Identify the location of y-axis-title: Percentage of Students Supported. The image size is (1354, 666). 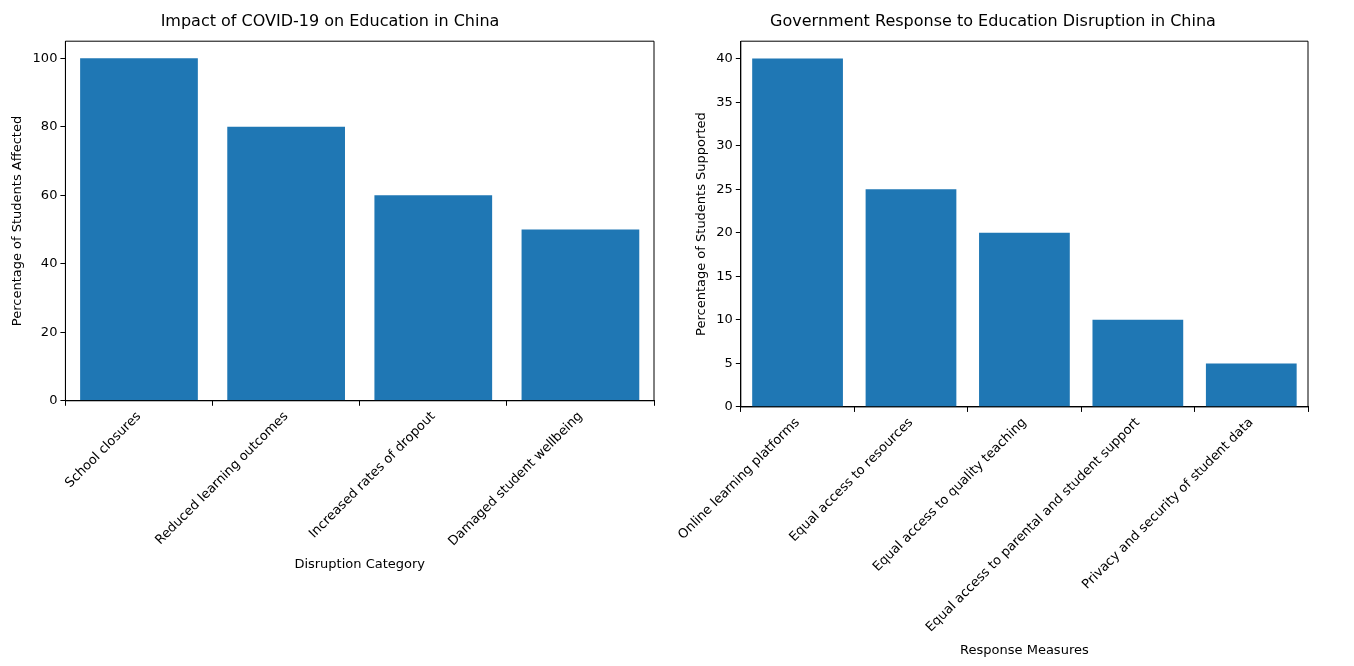
(700, 224).